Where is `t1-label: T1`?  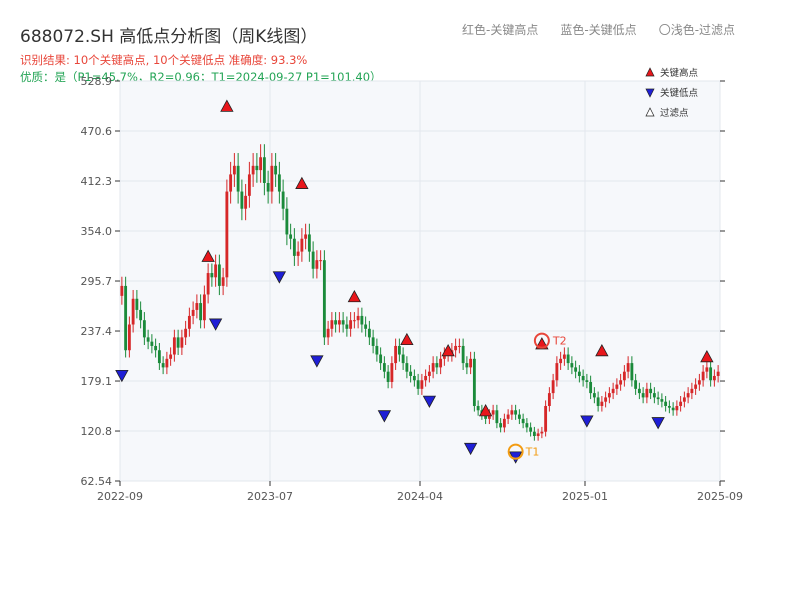 t1-label: T1 is located at coordinates (532, 452).